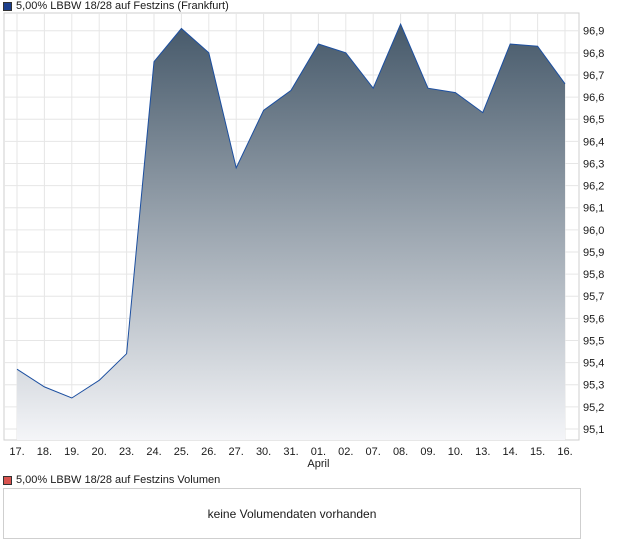 Image resolution: width=620 pixels, height=546 pixels. I want to click on x-tick-label: 24., so click(153, 452).